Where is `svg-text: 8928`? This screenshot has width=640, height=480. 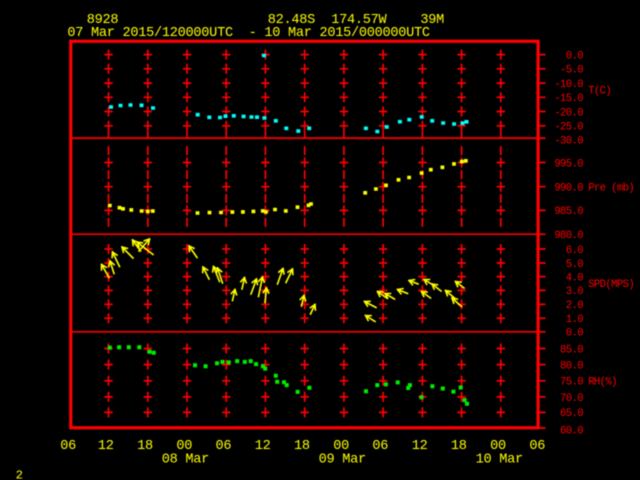
svg-text: 8928 is located at coordinates (103, 20).